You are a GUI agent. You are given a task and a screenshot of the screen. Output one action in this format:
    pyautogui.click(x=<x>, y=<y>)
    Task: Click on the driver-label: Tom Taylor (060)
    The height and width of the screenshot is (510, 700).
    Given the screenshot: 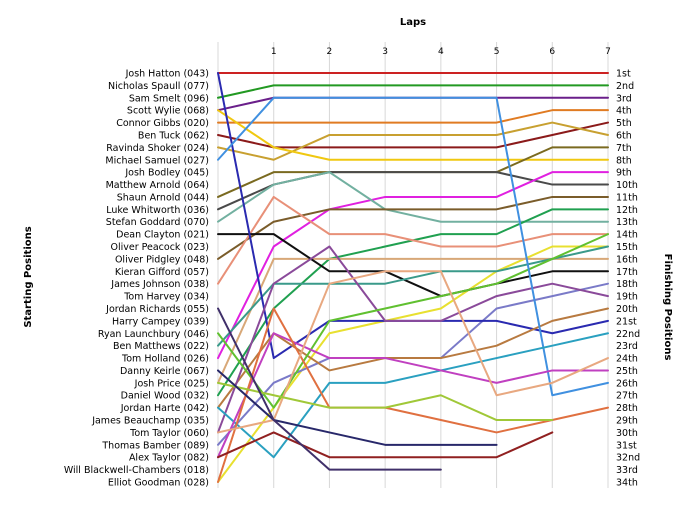 What is the action you would take?
    pyautogui.click(x=169, y=433)
    